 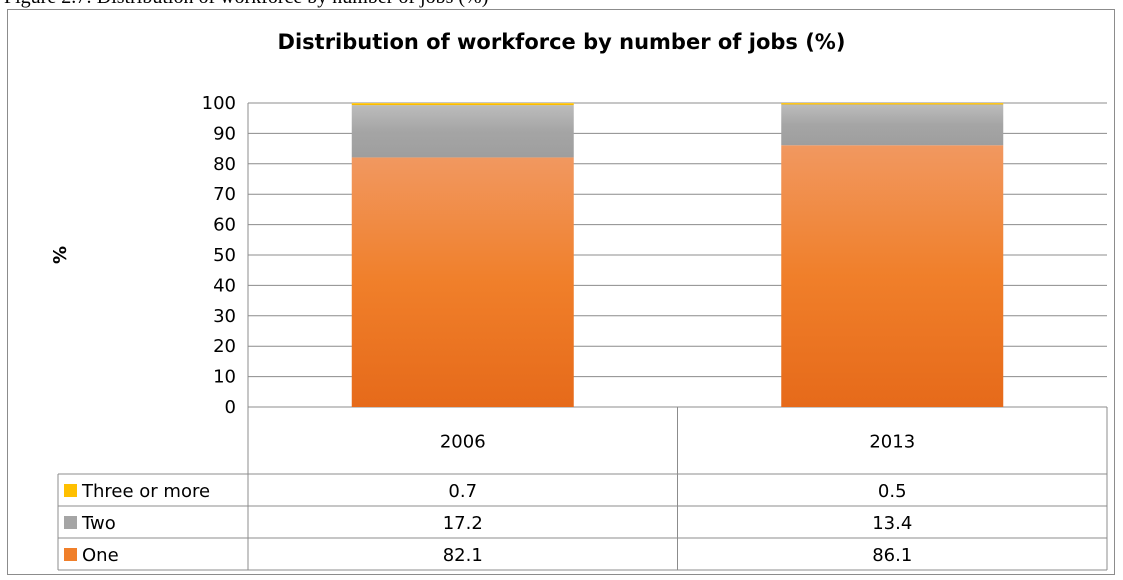 I want to click on y-tick-label: 20, so click(x=224, y=346).